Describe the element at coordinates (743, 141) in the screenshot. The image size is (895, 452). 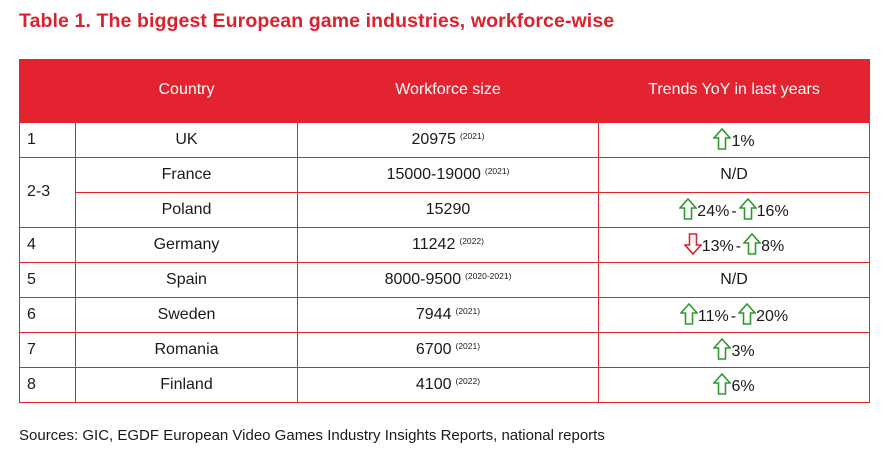
I see `trend-value: 1%` at that location.